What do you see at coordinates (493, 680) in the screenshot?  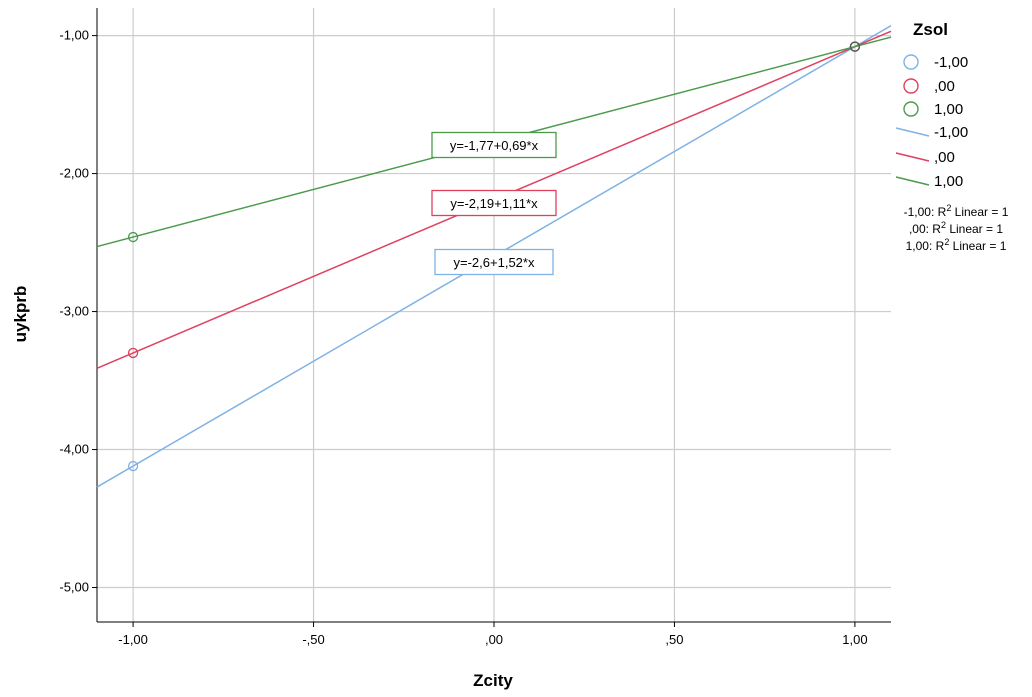 I see `x-axis-title: Zcity` at bounding box center [493, 680].